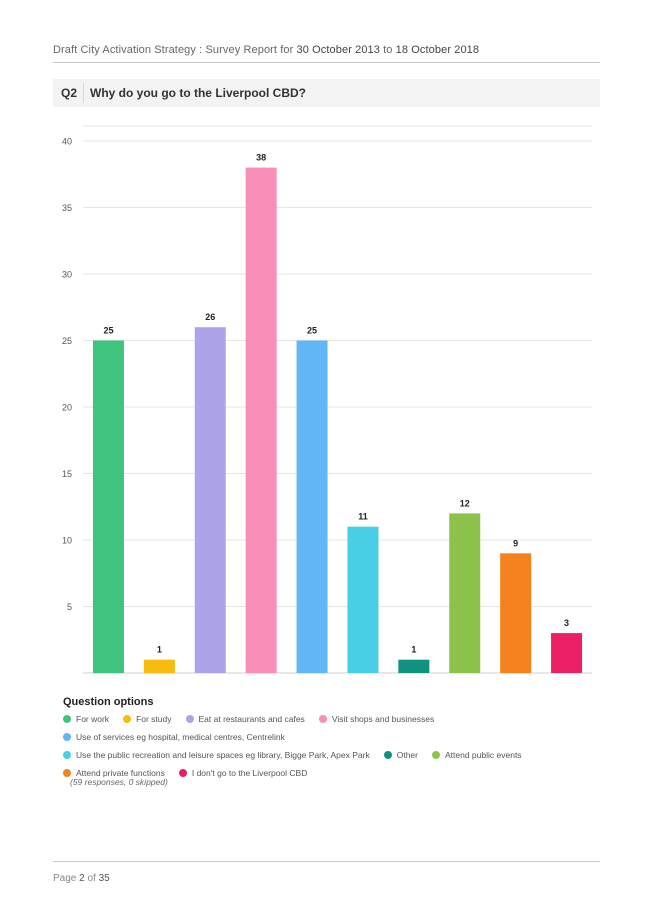 The width and height of the screenshot is (653, 924). I want to click on y-tick-label-30: 30, so click(67, 275).